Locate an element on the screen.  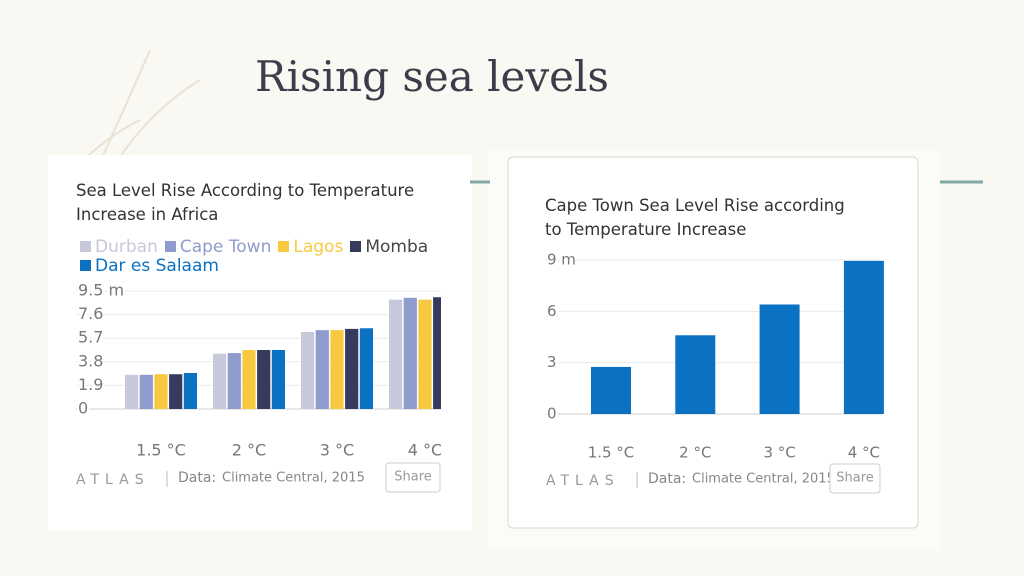
y-tick-label: 7.6 is located at coordinates (90, 313).